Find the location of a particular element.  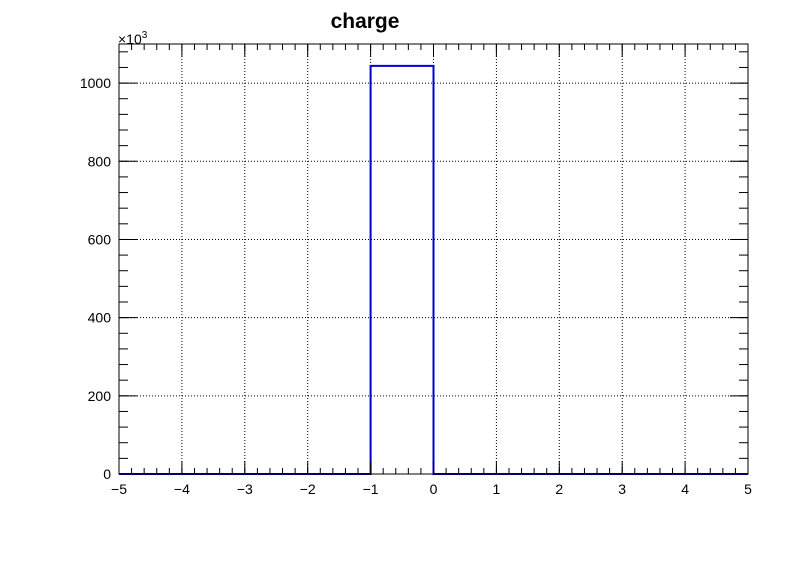

x-tick-label: 3 is located at coordinates (622, 489).